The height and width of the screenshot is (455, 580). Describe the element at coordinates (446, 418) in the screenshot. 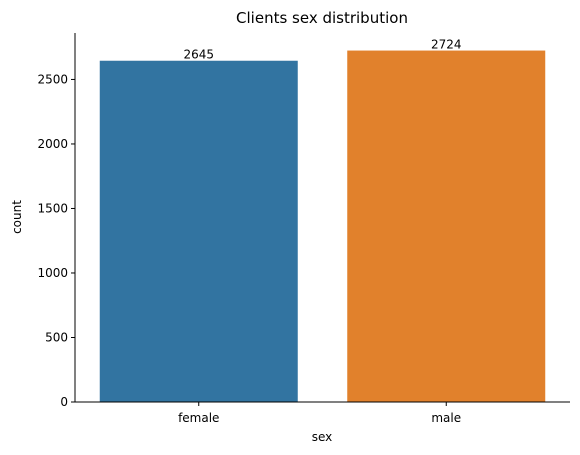

I see `x-tick-label-male: male` at that location.